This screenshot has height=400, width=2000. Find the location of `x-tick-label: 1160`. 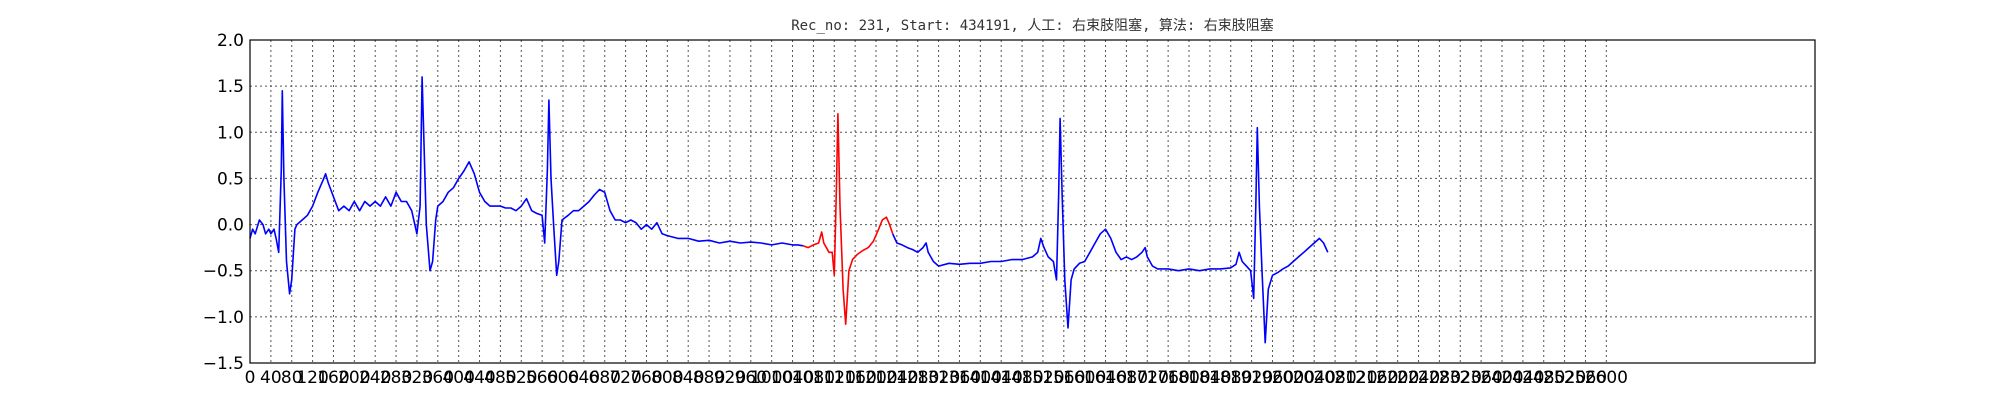

x-tick-label: 1160 is located at coordinates (855, 378).